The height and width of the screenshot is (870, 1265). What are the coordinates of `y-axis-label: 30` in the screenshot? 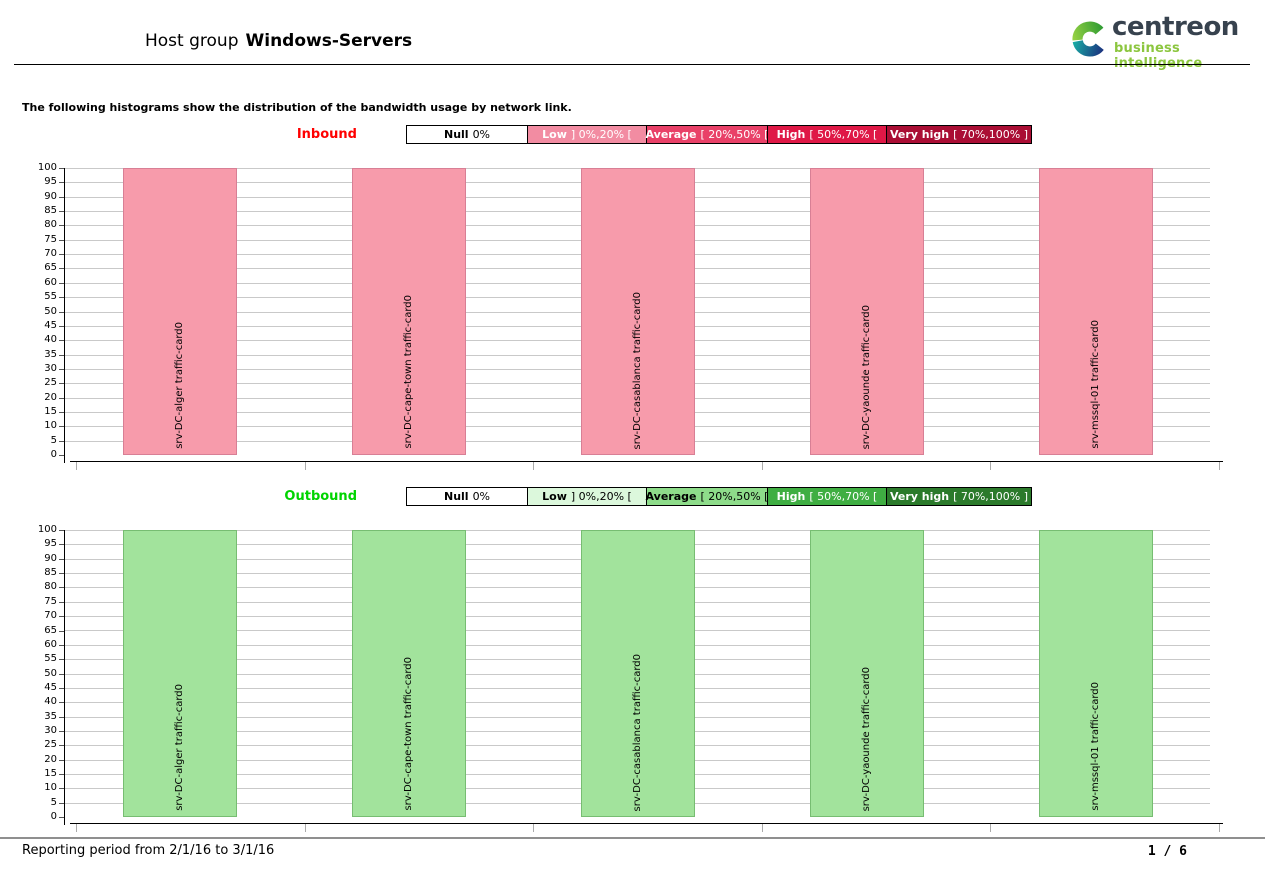 It's located at (50, 368).